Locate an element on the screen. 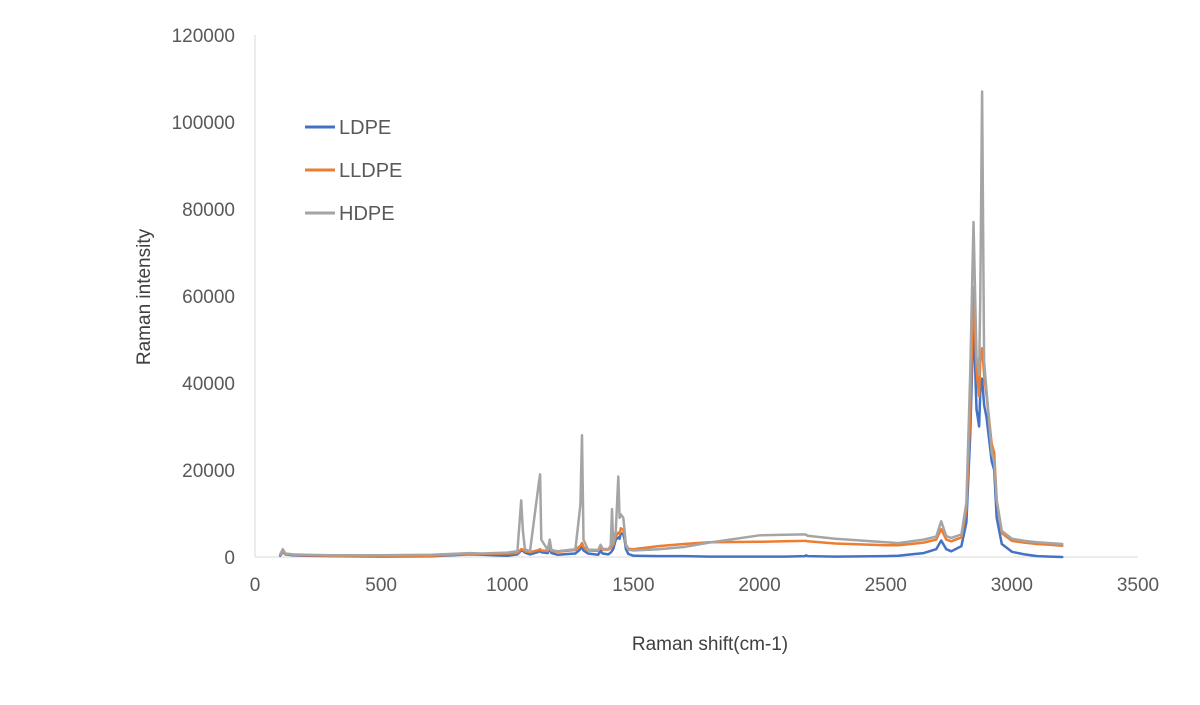 Image resolution: width=1200 pixels, height=705 pixels. x-tick-label: 1000 is located at coordinates (507, 585).